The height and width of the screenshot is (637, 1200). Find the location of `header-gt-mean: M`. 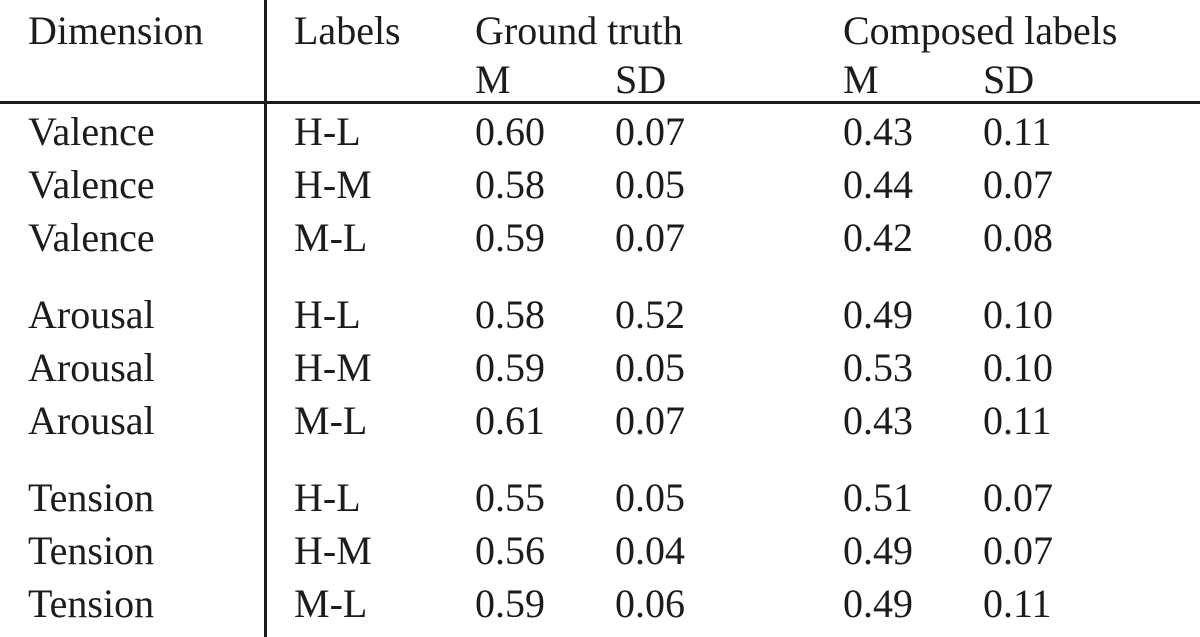

header-gt-mean: M is located at coordinates (493, 80).